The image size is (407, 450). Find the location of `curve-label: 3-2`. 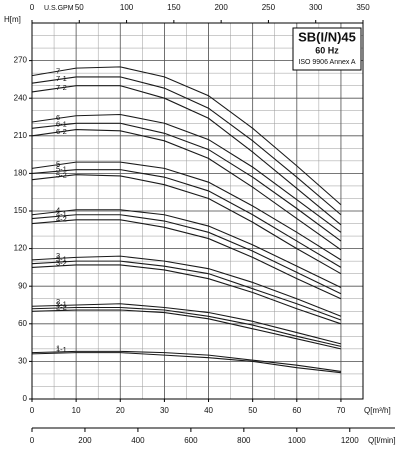

curve-label: 3-2 is located at coordinates (61, 262).